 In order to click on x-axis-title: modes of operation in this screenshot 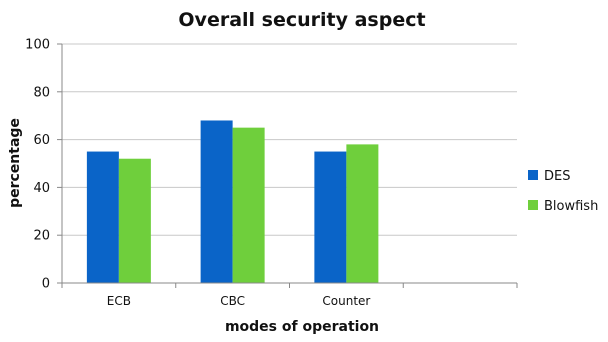, I will do `click(302, 327)`.